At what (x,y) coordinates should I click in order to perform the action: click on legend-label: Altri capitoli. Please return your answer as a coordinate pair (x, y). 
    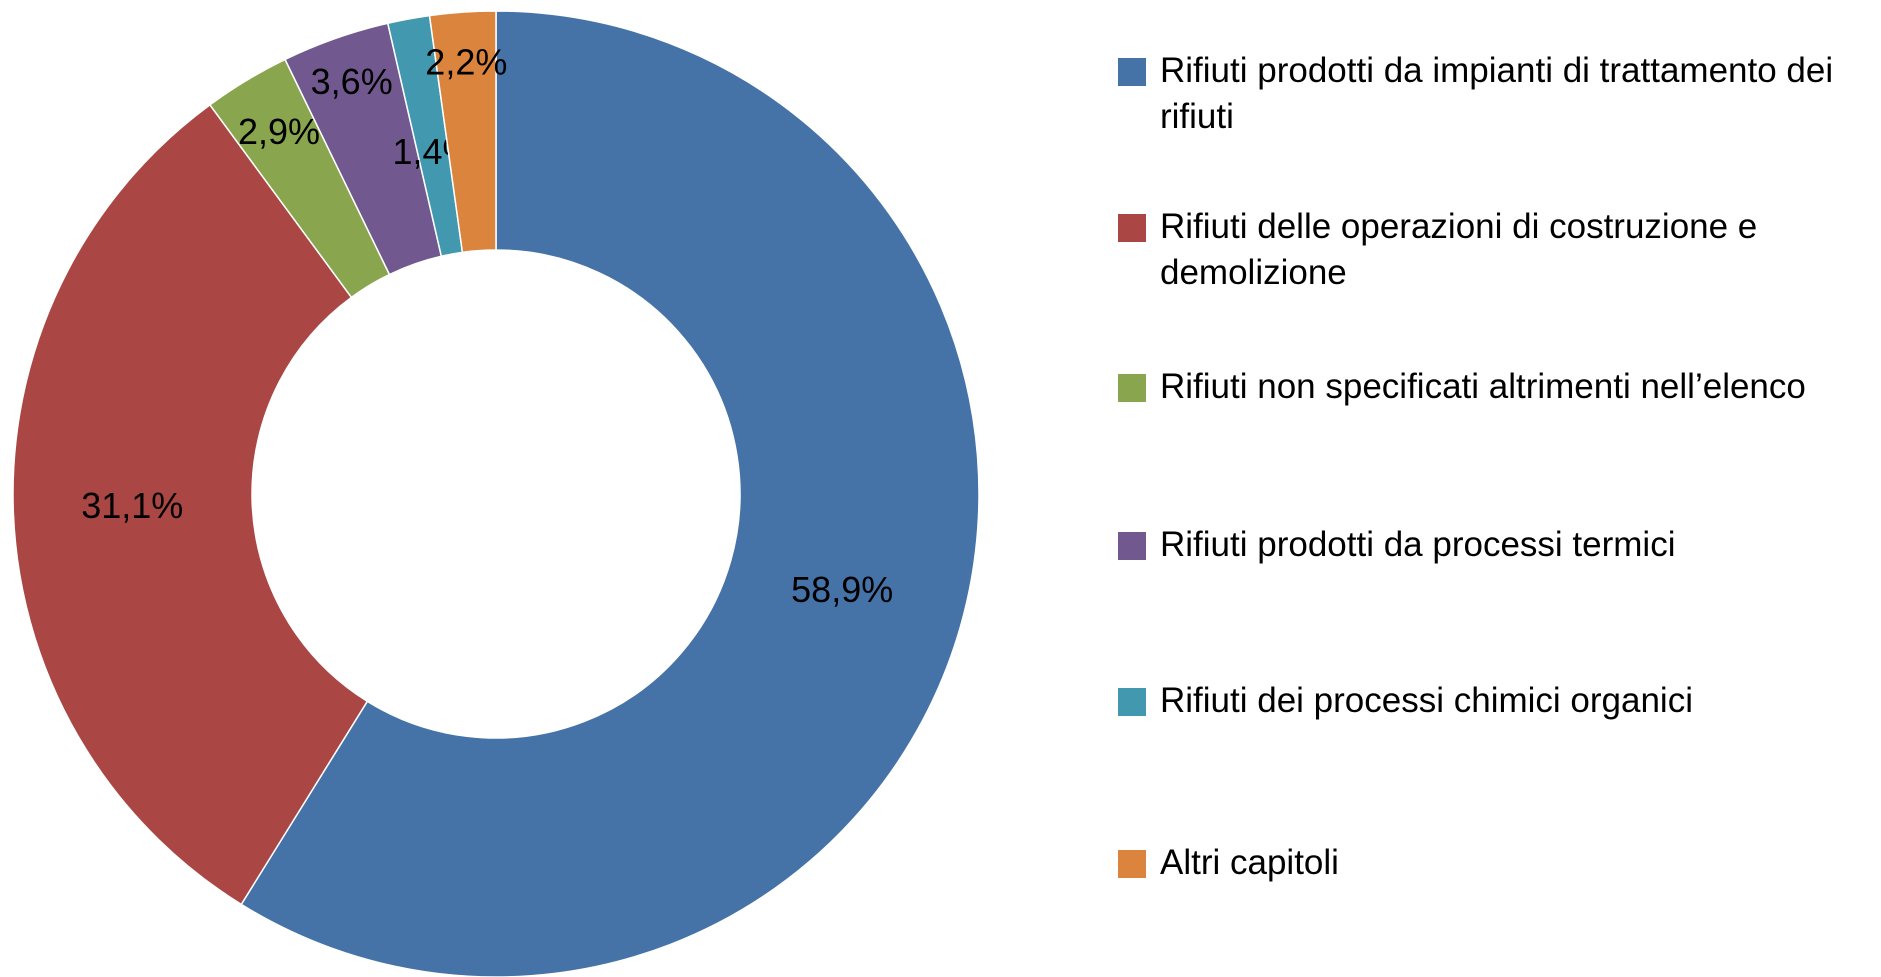
    Looking at the image, I should click on (1249, 862).